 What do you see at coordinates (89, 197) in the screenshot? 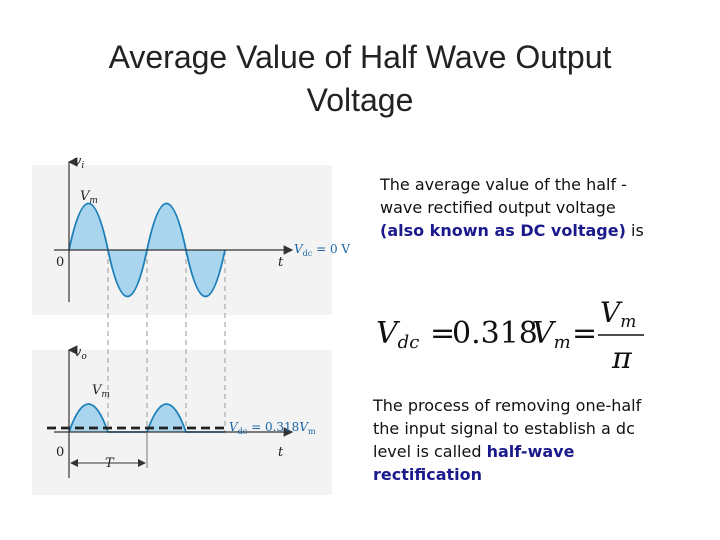
I see `top-peak-label: Vm` at bounding box center [89, 197].